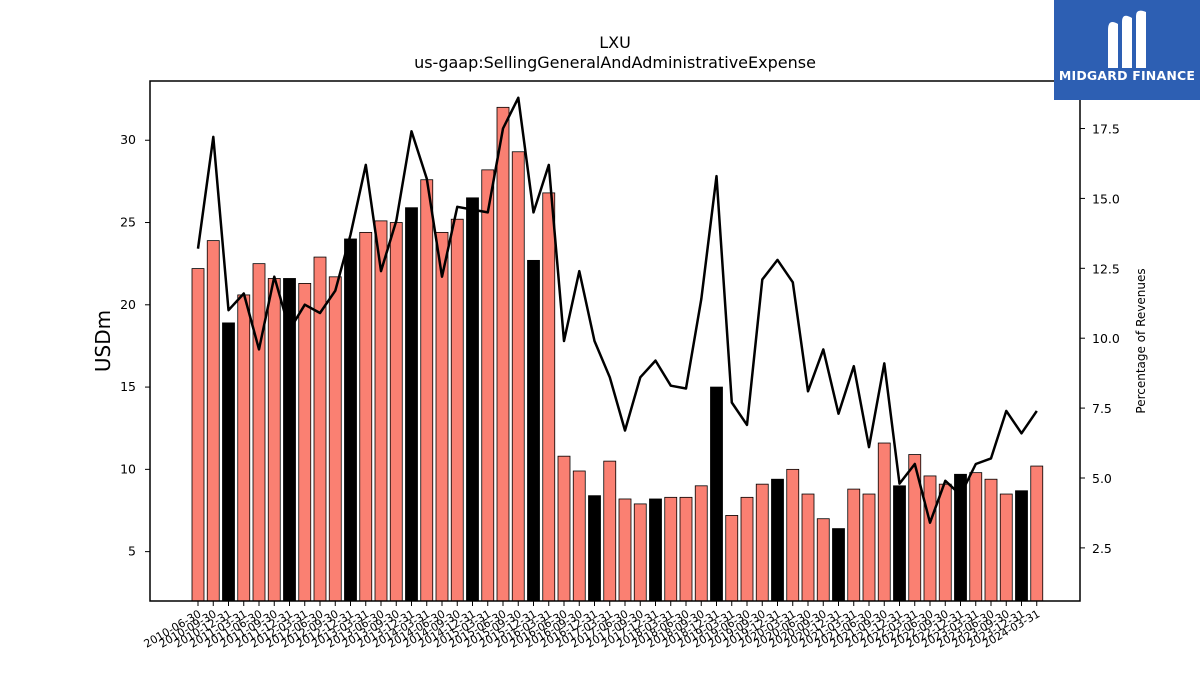  Describe the element at coordinates (1106, 198) in the screenshot. I see `y-right-tick-label: 15.0` at that location.